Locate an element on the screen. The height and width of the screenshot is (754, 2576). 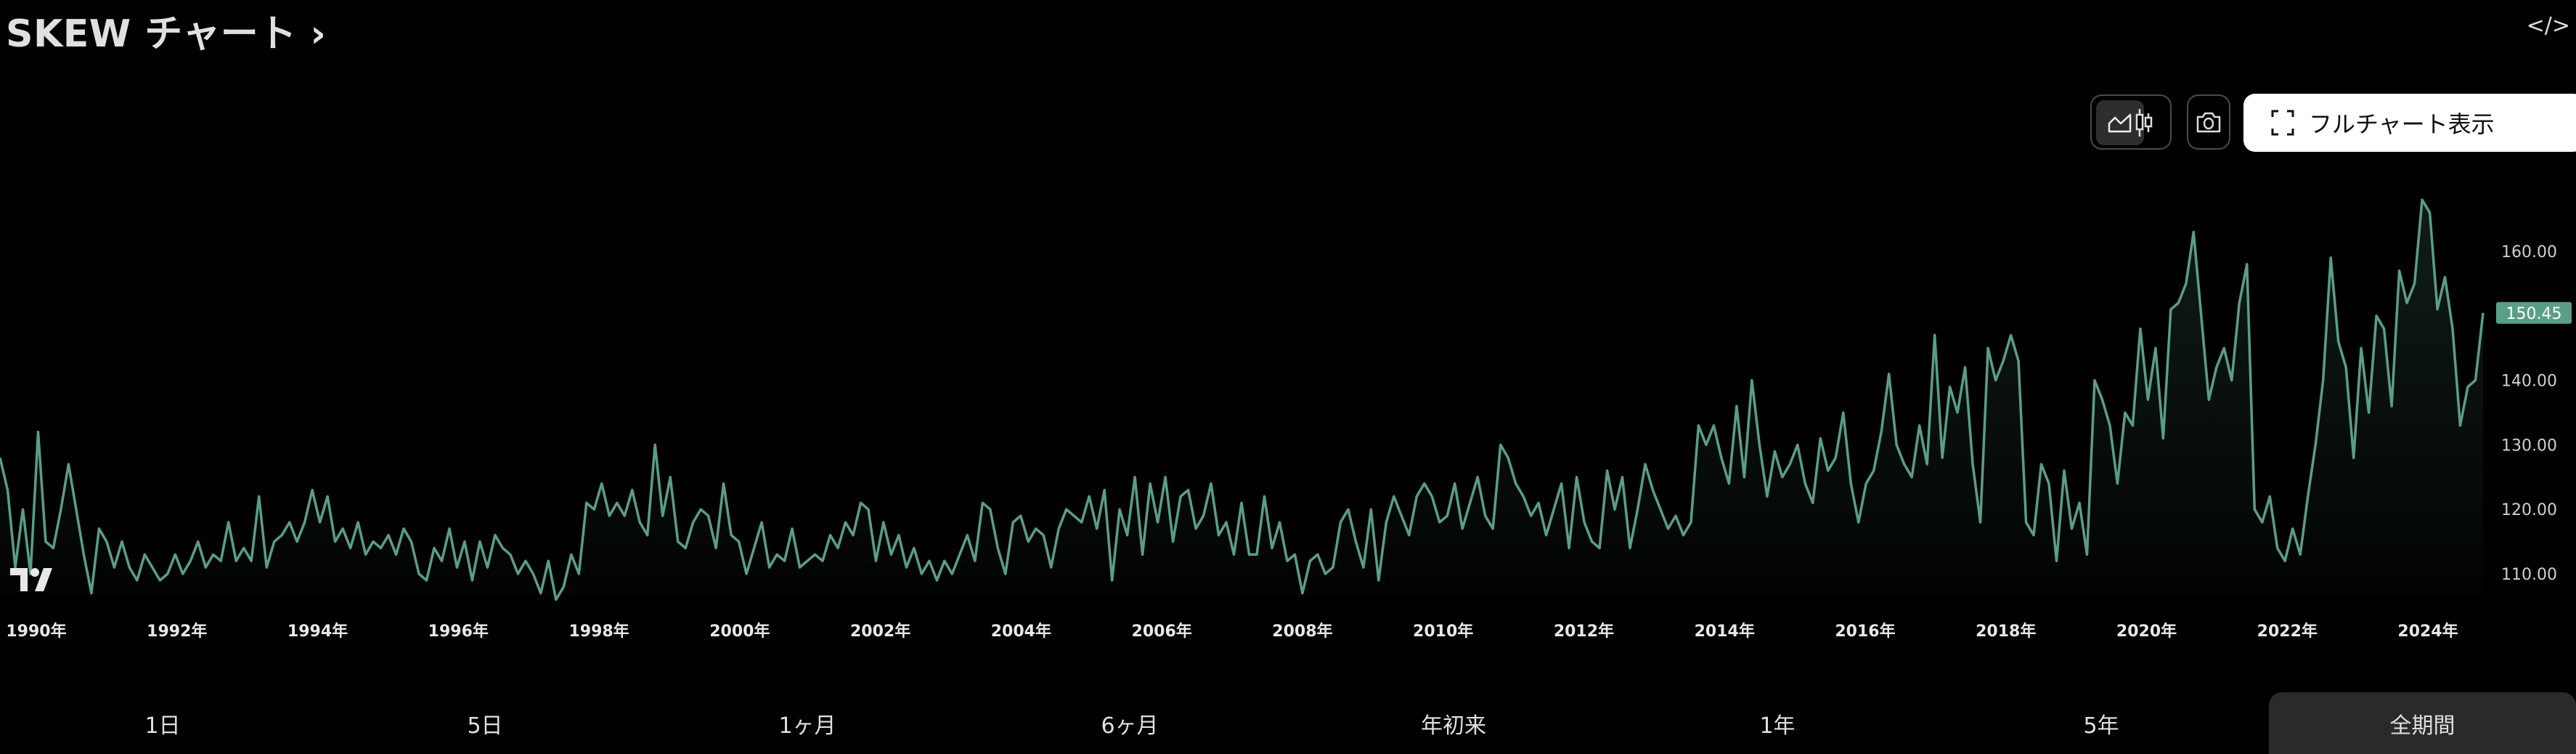
camera-icon is located at coordinates (2208, 122).